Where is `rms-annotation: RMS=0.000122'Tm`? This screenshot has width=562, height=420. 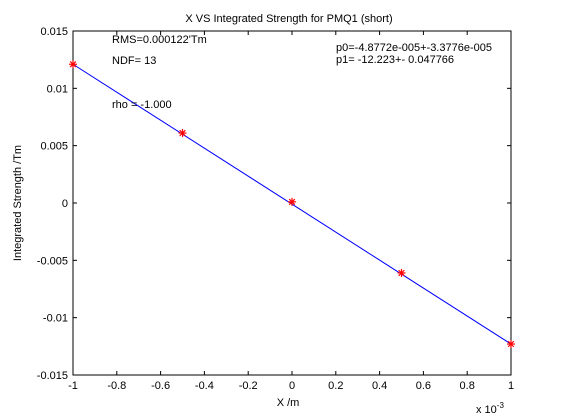 rms-annotation: RMS=0.000122'Tm is located at coordinates (159, 40).